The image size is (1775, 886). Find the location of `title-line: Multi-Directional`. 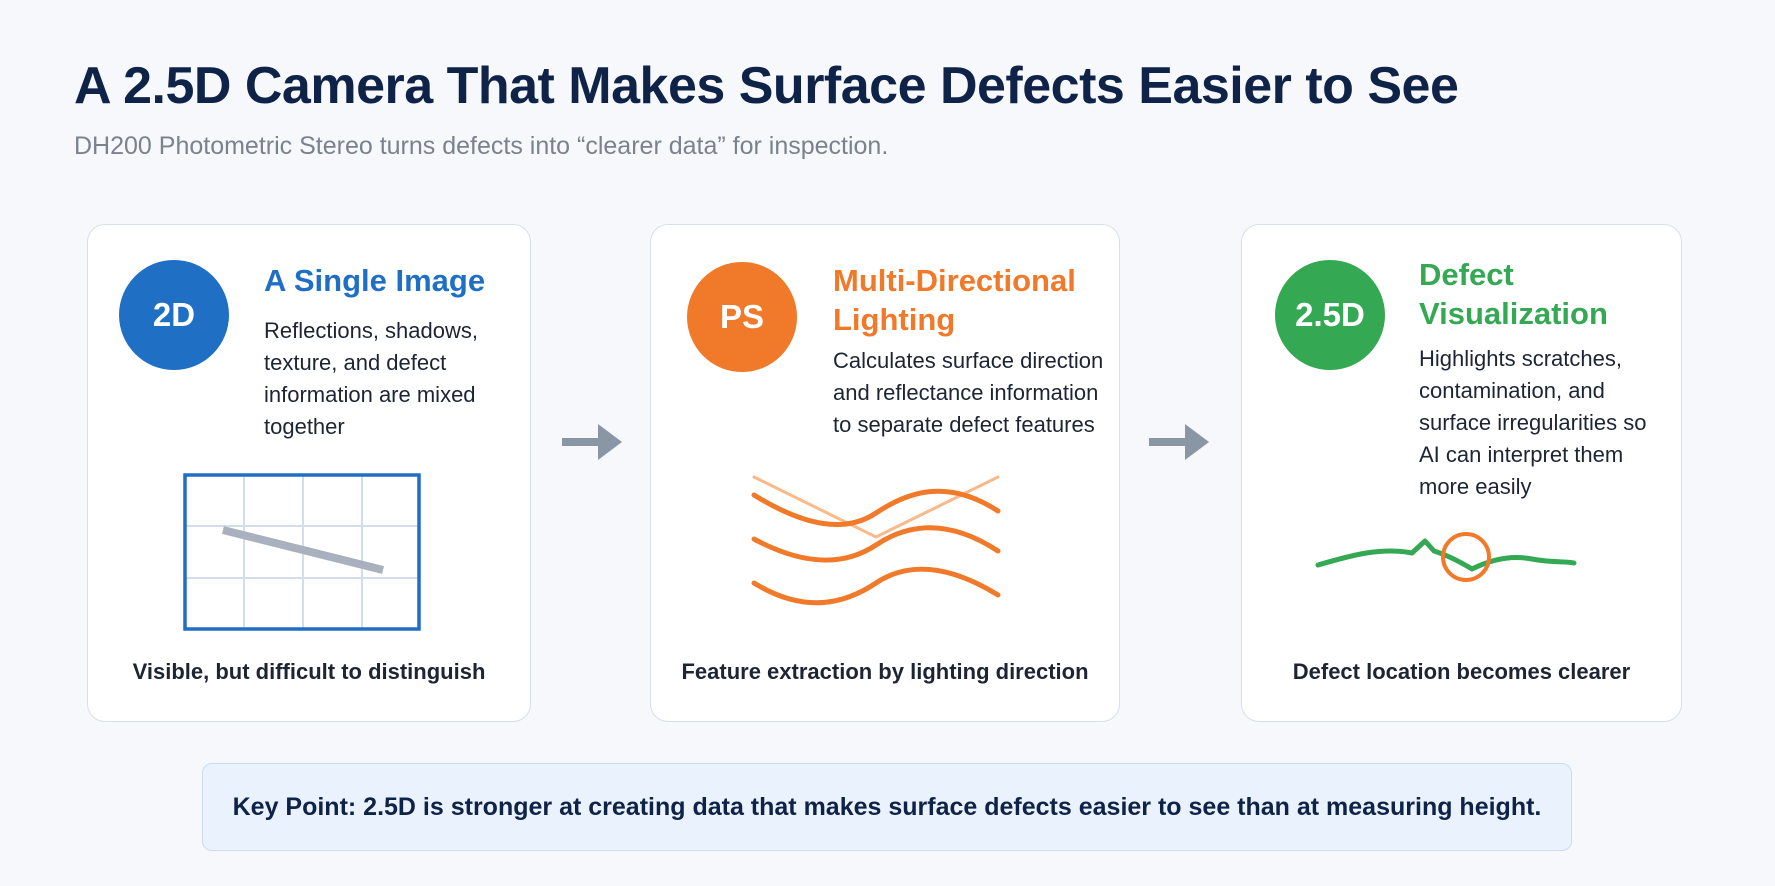

title-line: Multi-Directional is located at coordinates (954, 280).